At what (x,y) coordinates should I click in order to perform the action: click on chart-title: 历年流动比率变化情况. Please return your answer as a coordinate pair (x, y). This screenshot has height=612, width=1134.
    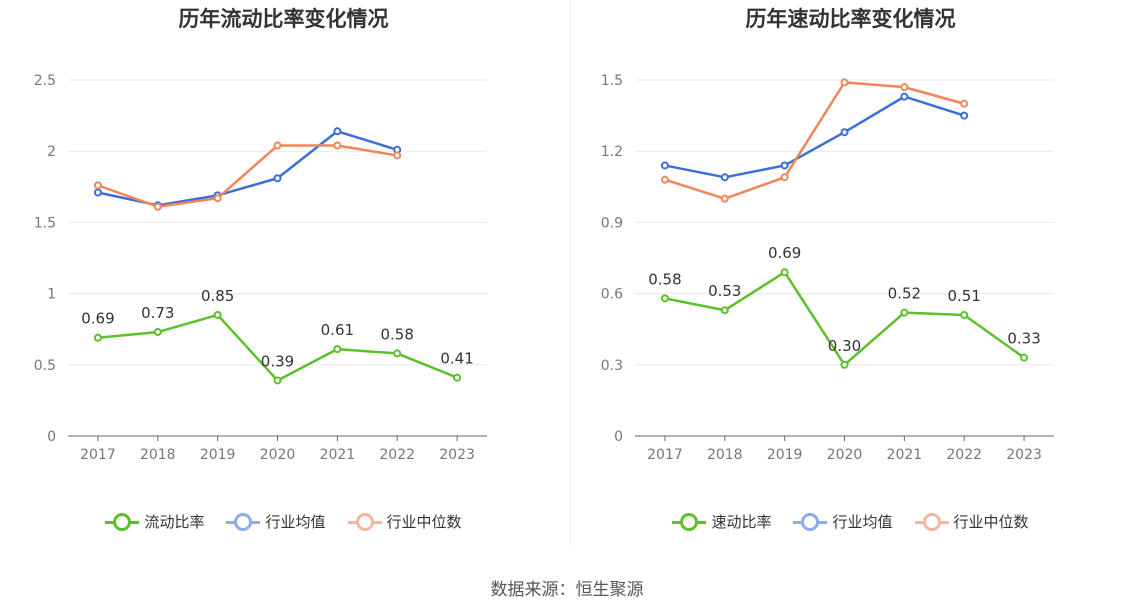
    Looking at the image, I should click on (283, 19).